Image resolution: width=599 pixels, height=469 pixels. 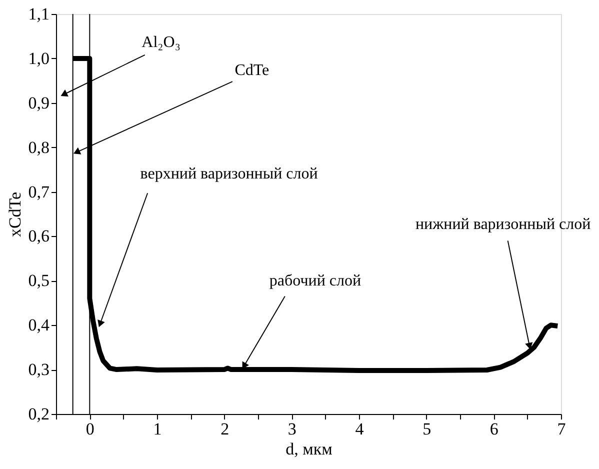 I want to click on x-axis-title: d, мкм, so click(x=309, y=449).